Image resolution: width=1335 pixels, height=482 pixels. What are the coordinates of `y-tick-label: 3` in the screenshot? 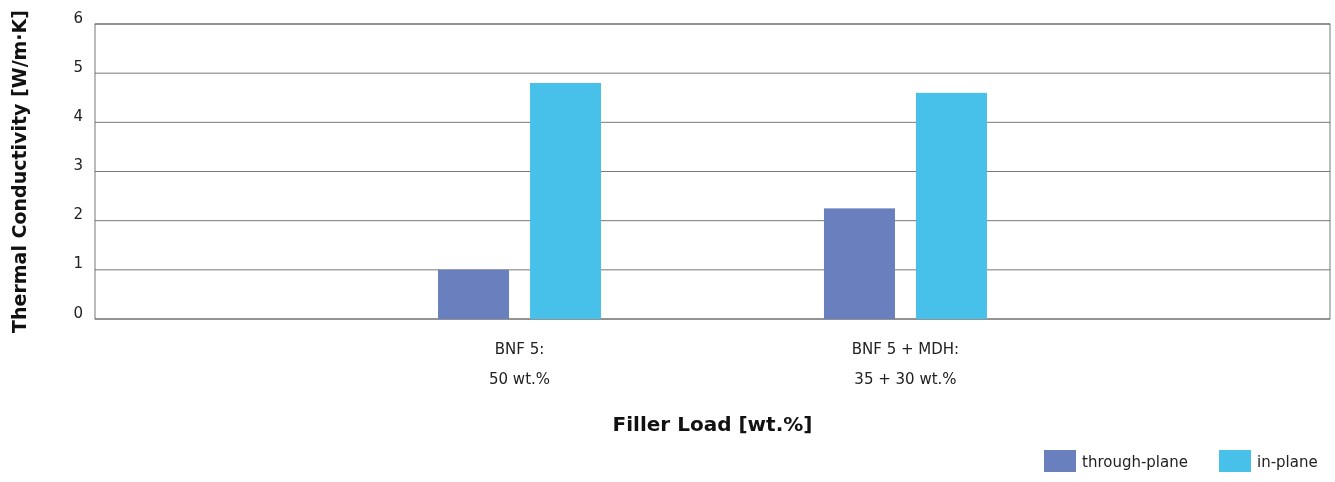 It's located at (78, 165).